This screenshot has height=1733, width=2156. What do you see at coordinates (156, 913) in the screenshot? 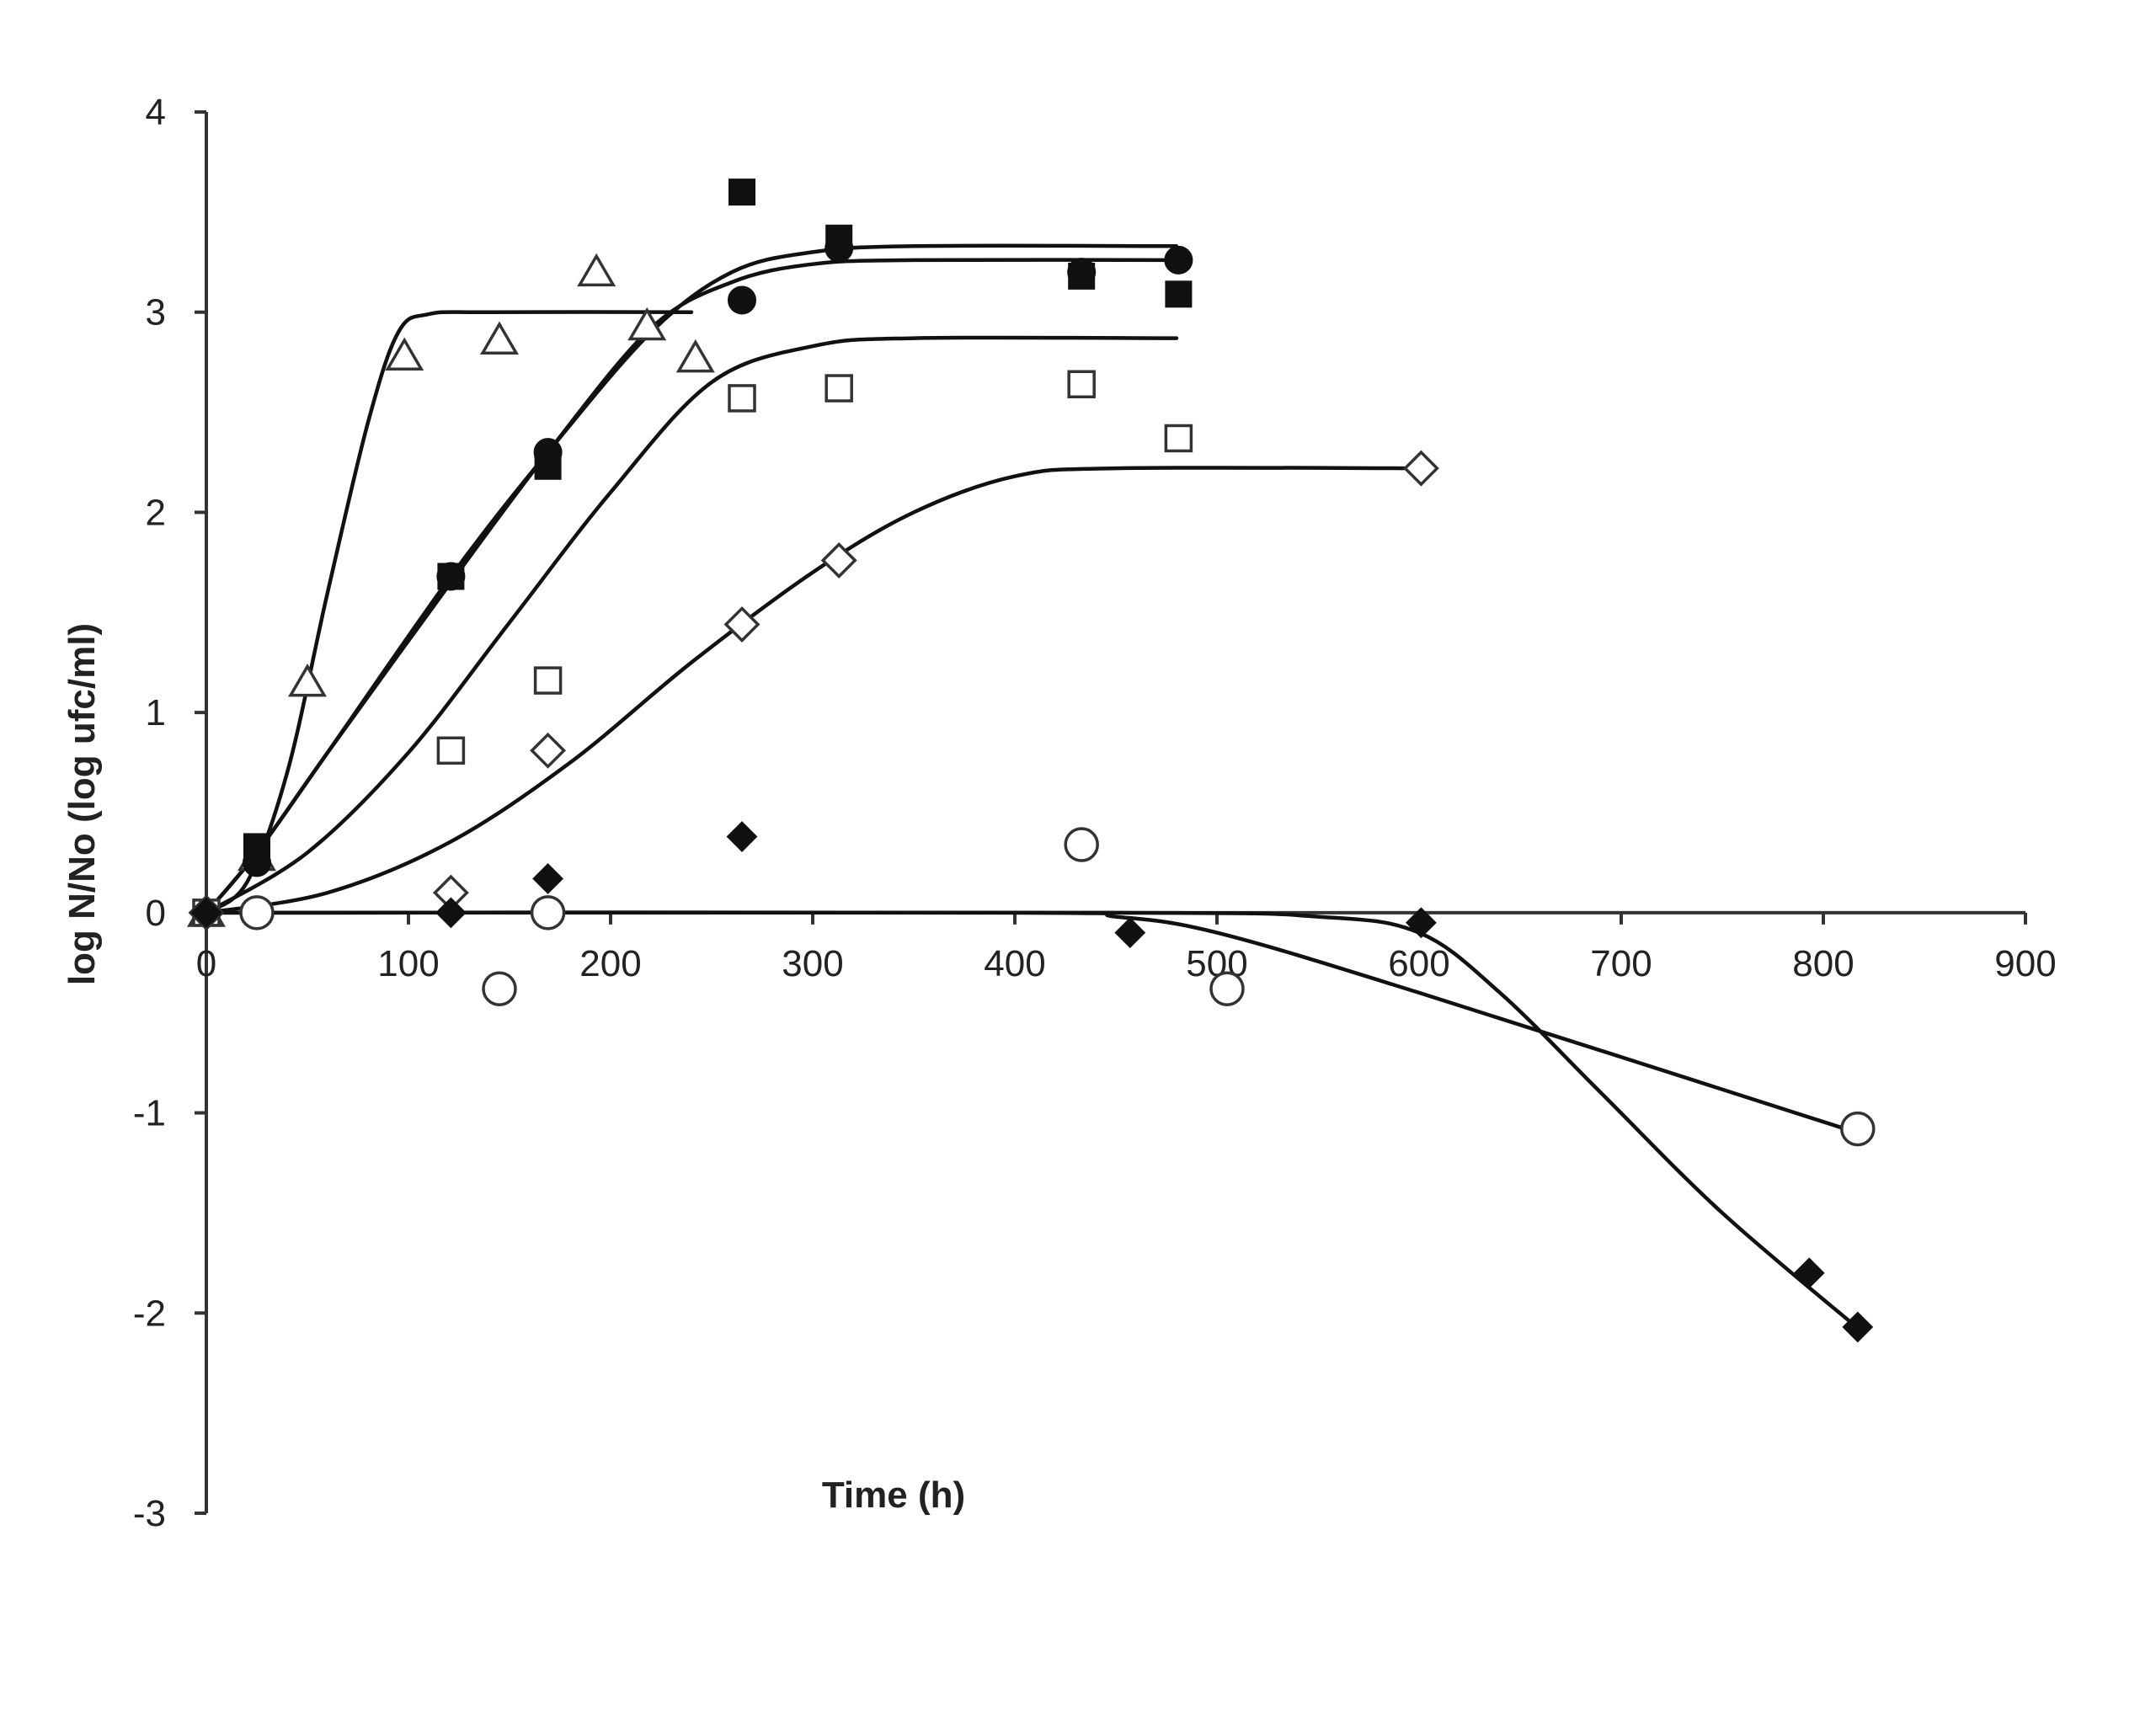
I see `y-tick-label: 0` at bounding box center [156, 913].